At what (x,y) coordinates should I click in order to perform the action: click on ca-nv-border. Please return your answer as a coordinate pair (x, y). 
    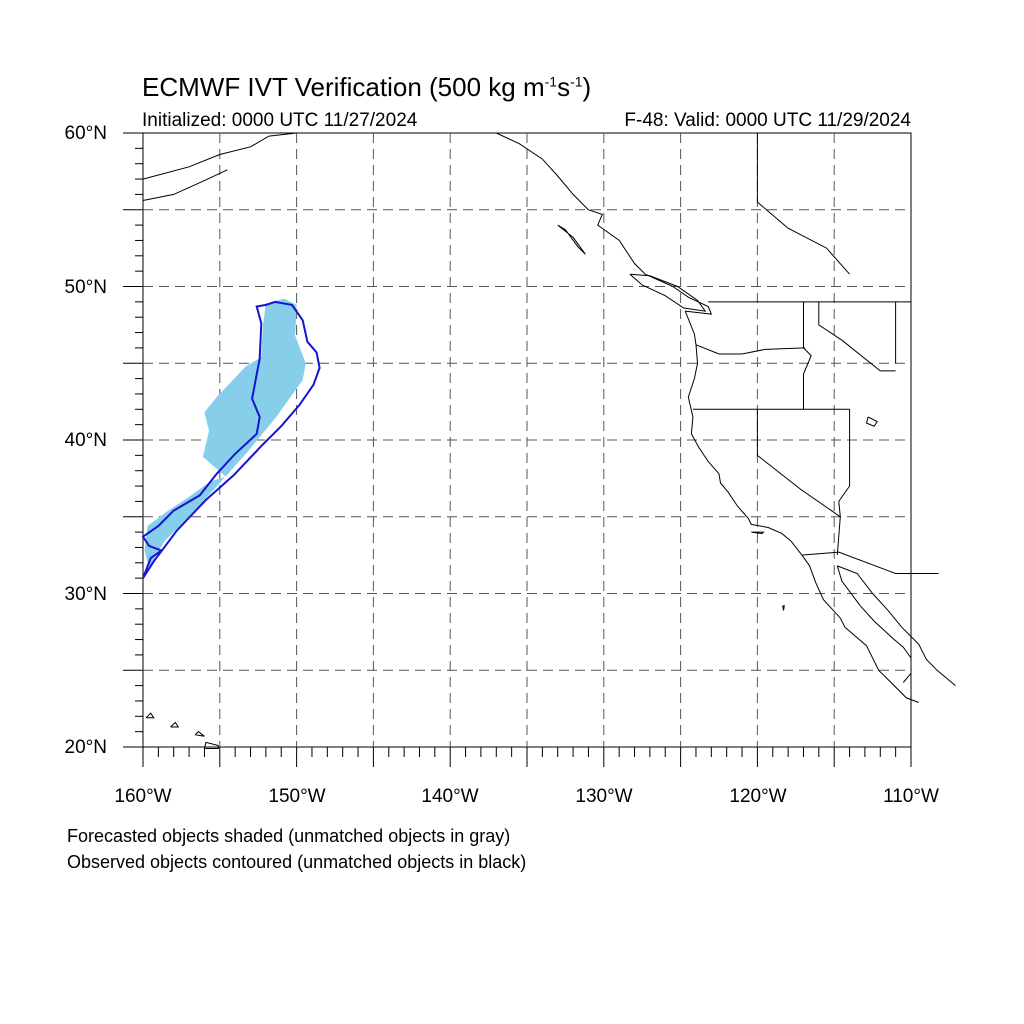
    Looking at the image, I should click on (798, 463).